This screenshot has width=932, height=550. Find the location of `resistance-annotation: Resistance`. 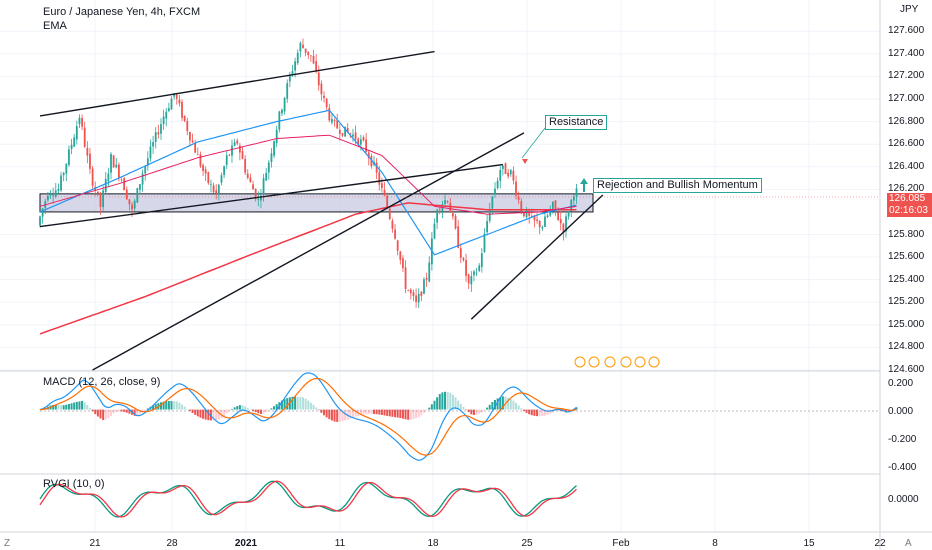

resistance-annotation: Resistance is located at coordinates (576, 122).